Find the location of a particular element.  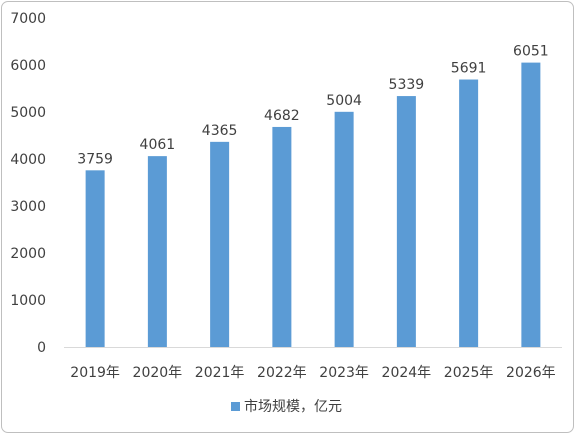

x-tick-label: 2022年 is located at coordinates (282, 373).